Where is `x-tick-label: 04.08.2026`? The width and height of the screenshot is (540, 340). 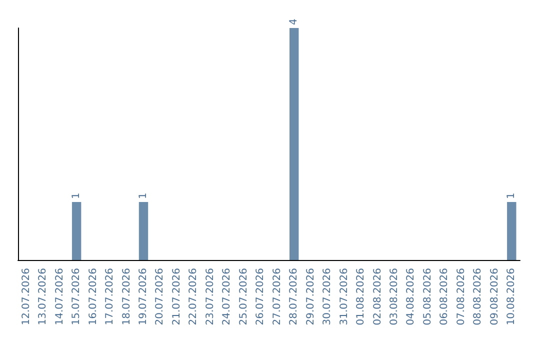 x-tick-label: 04.08.2026 is located at coordinates (411, 297).